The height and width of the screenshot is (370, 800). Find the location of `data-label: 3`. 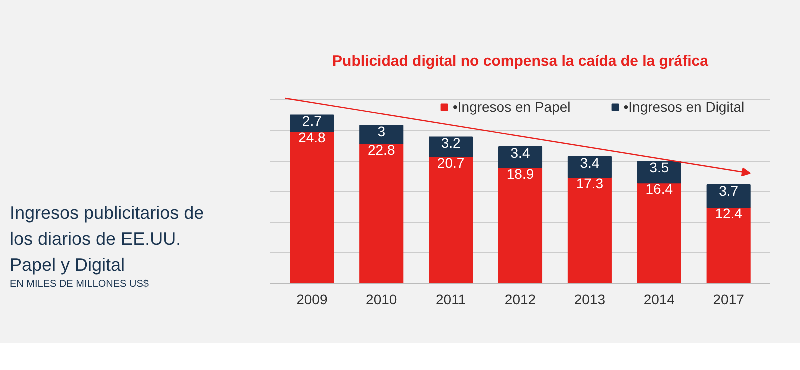

data-label: 3 is located at coordinates (382, 132).